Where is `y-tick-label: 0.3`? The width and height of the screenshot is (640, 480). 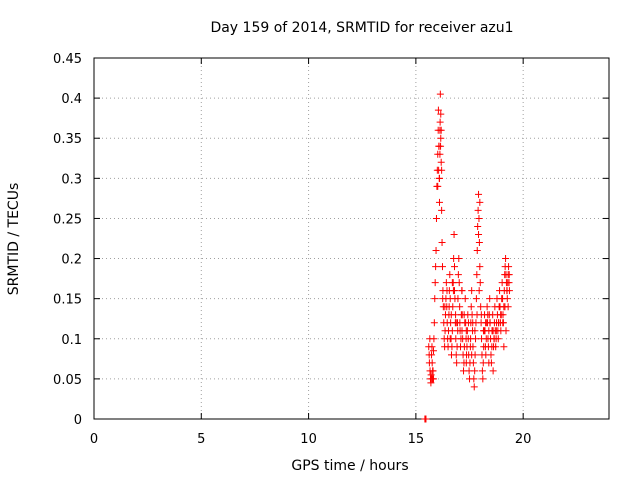
y-tick-label: 0.3 is located at coordinates (71, 179).